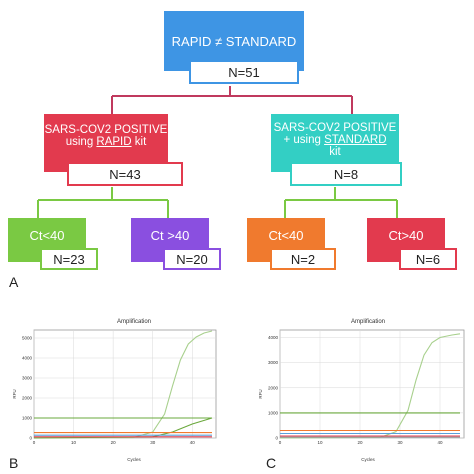 This screenshot has width=474, height=474. Describe the element at coordinates (303, 259) in the screenshot. I see `leaf-standard-ct-under-40-count: N=2` at that location.